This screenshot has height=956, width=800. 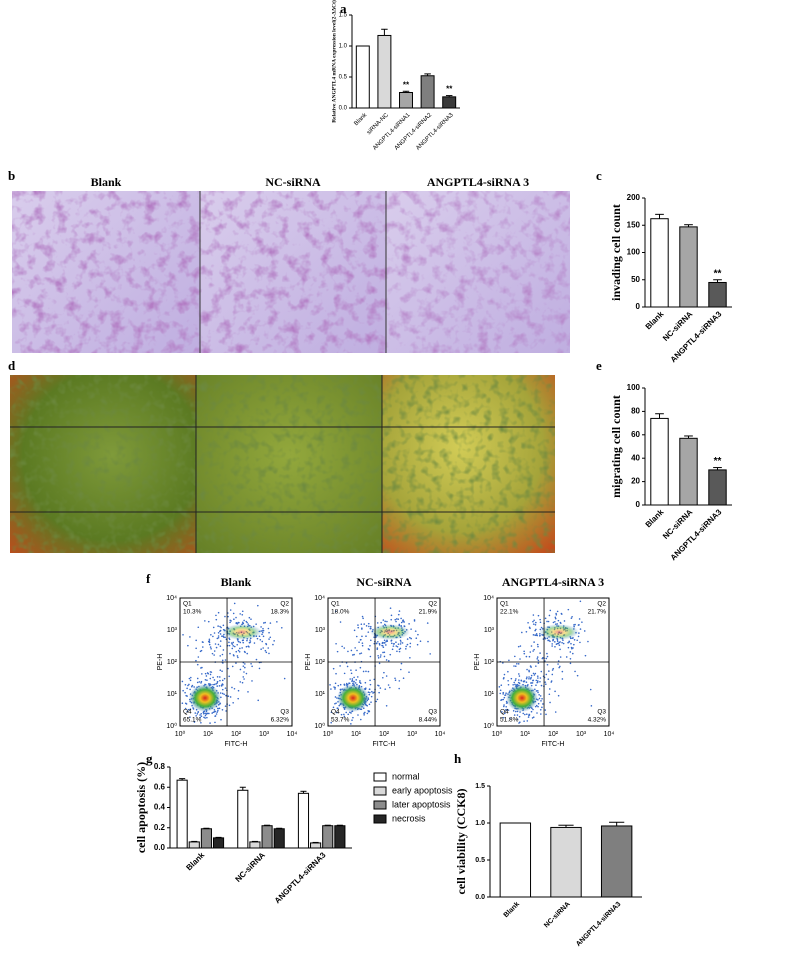 What do you see at coordinates (328, 734) in the screenshot?
I see `x-tick-label: 10⁰` at bounding box center [328, 734].